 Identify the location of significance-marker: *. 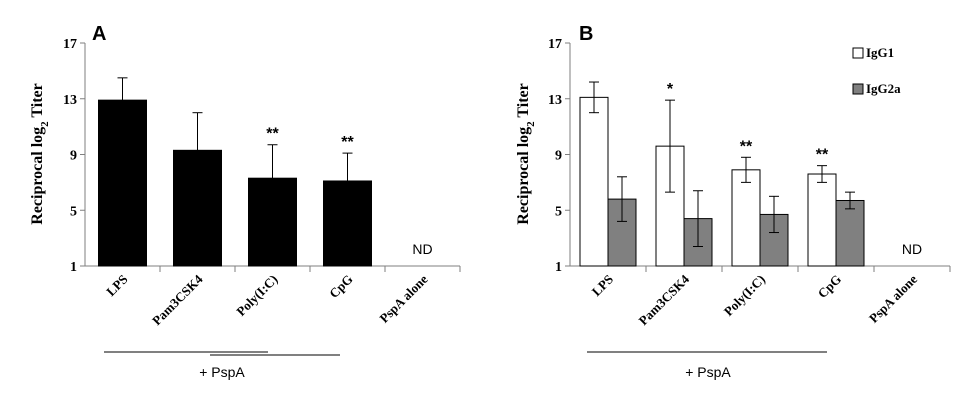
(670, 89).